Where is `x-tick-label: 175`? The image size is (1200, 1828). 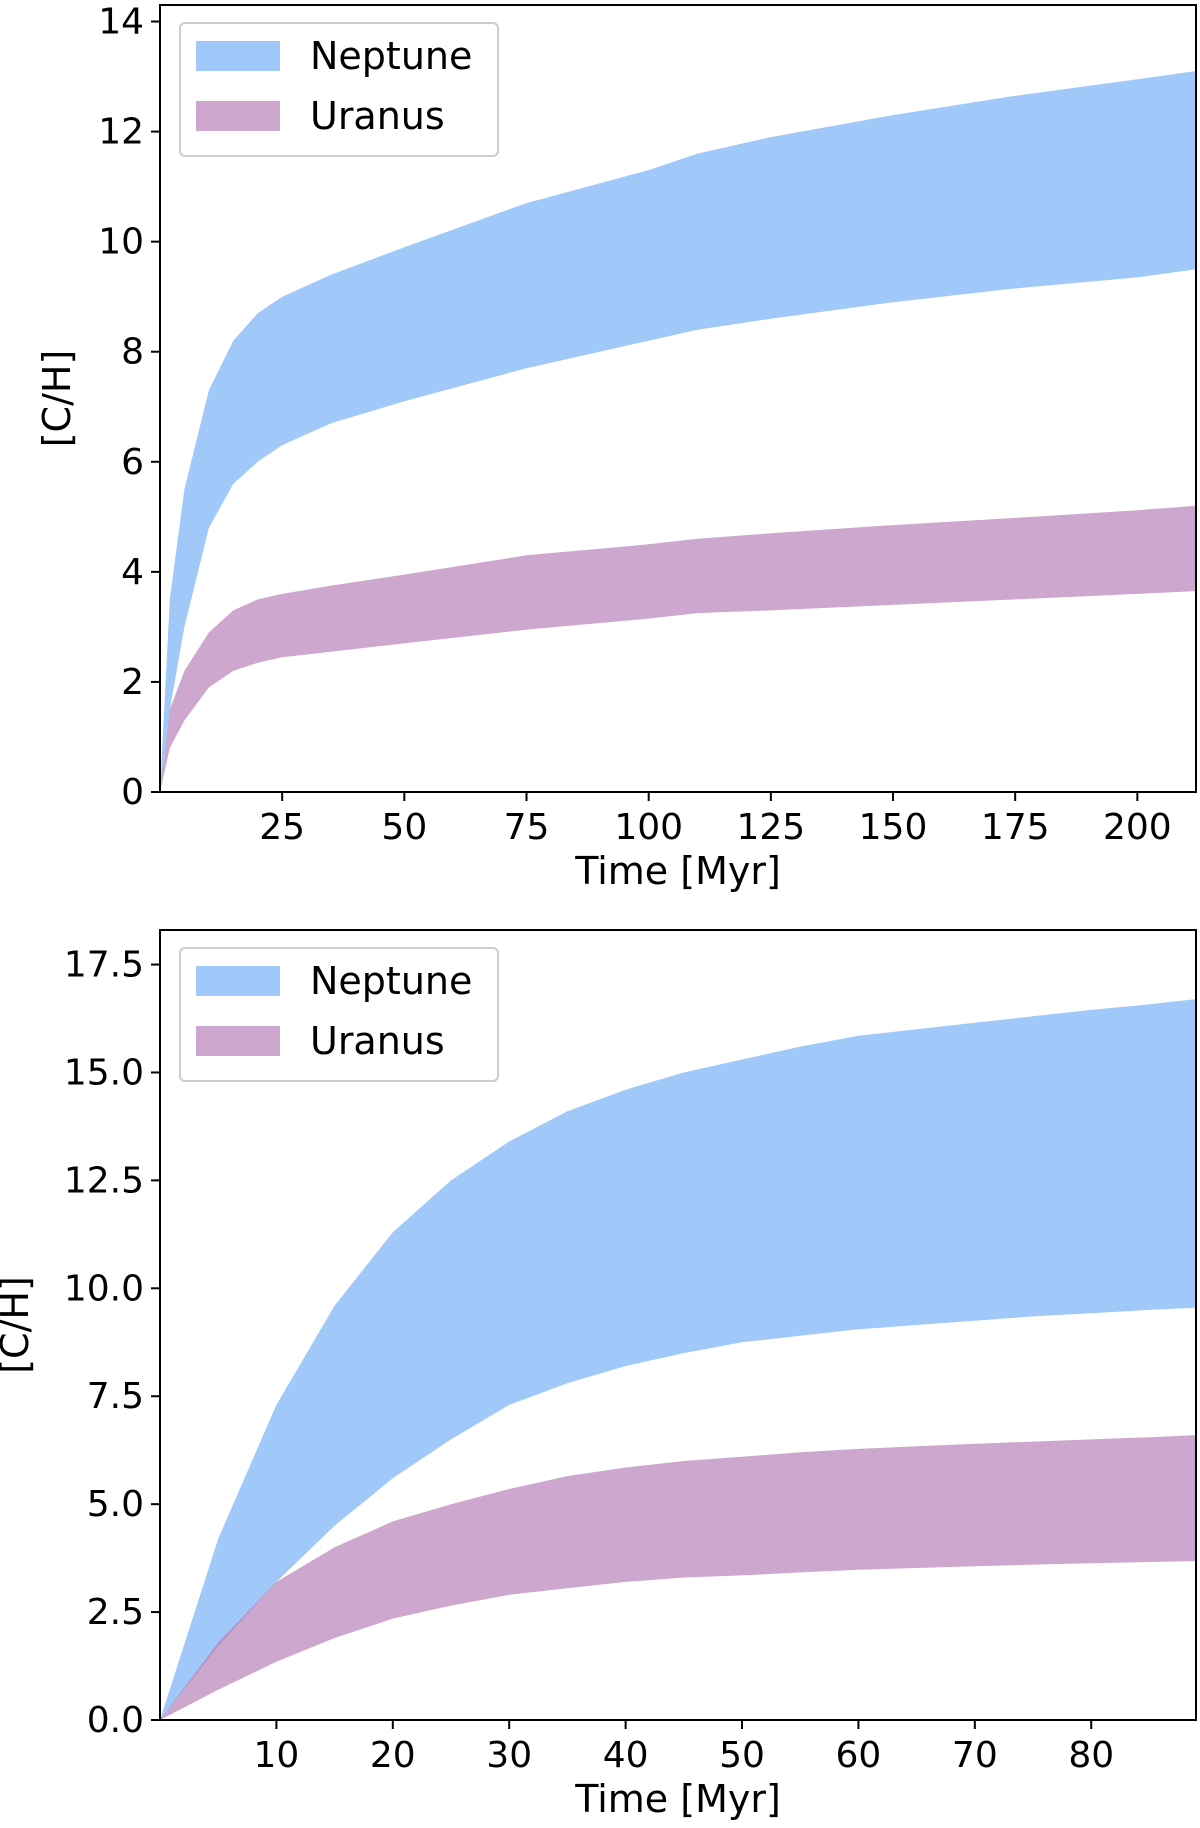 x-tick-label: 175 is located at coordinates (1015, 827).